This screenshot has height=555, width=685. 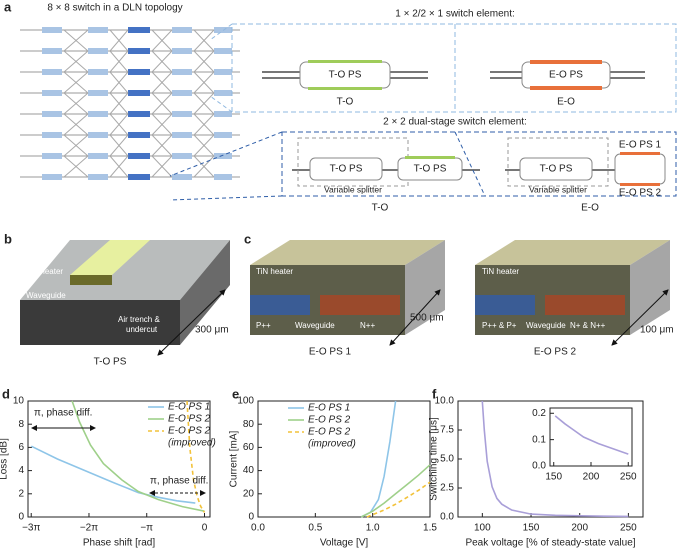 I want to click on x-tick-label: 150, so click(x=531, y=528).